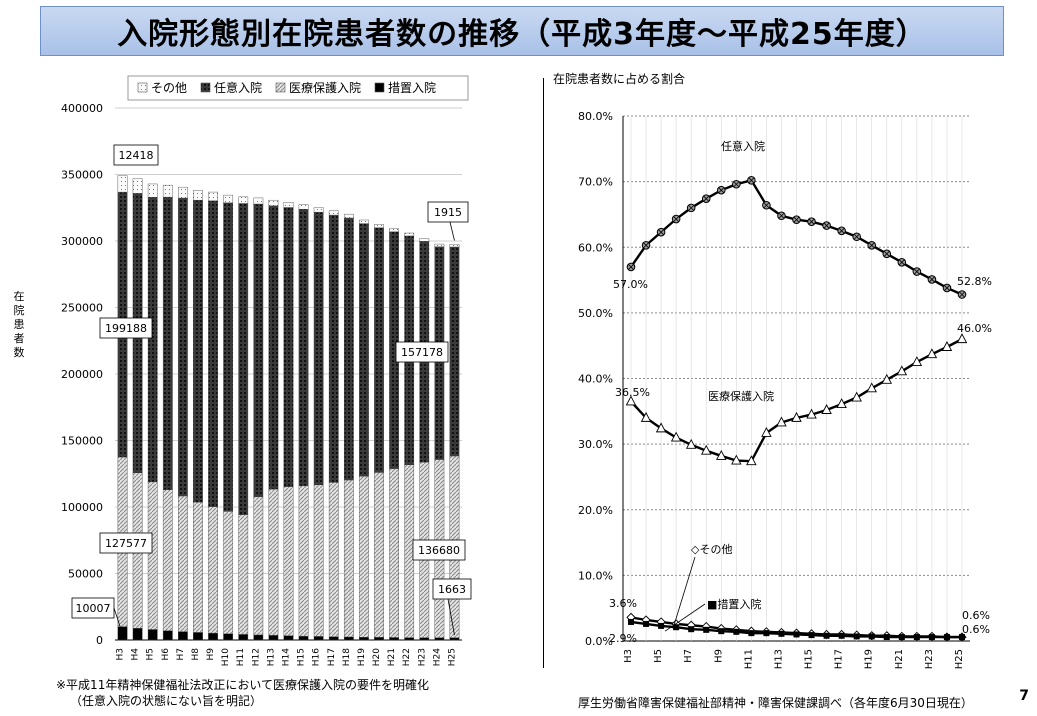 The height and width of the screenshot is (716, 1037). What do you see at coordinates (632, 392) in the screenshot?
I see `data-label-medical-start: 36.5%` at bounding box center [632, 392].